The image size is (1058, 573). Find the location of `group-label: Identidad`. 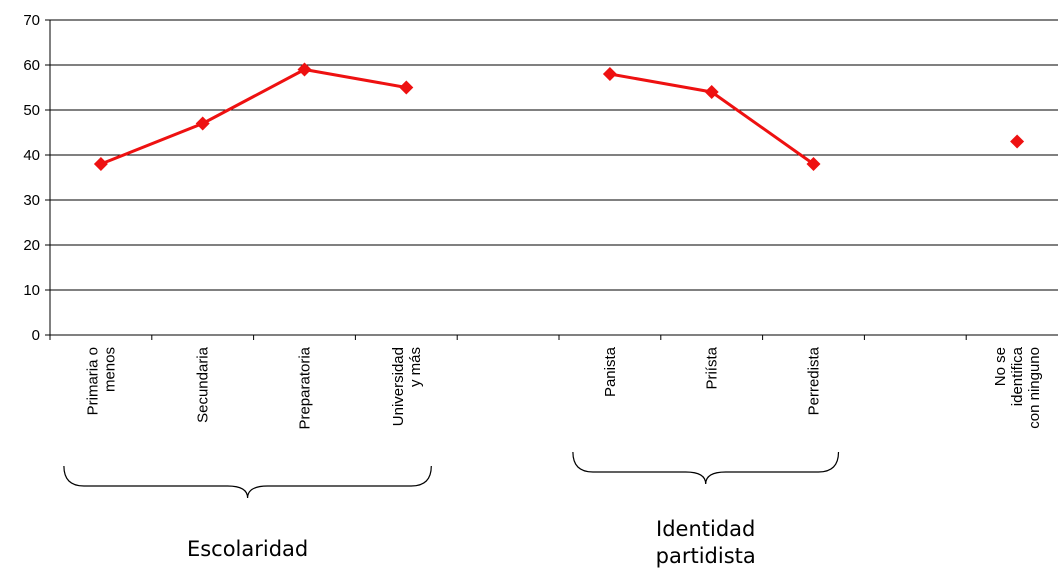

group-label: Identidad is located at coordinates (705, 529).